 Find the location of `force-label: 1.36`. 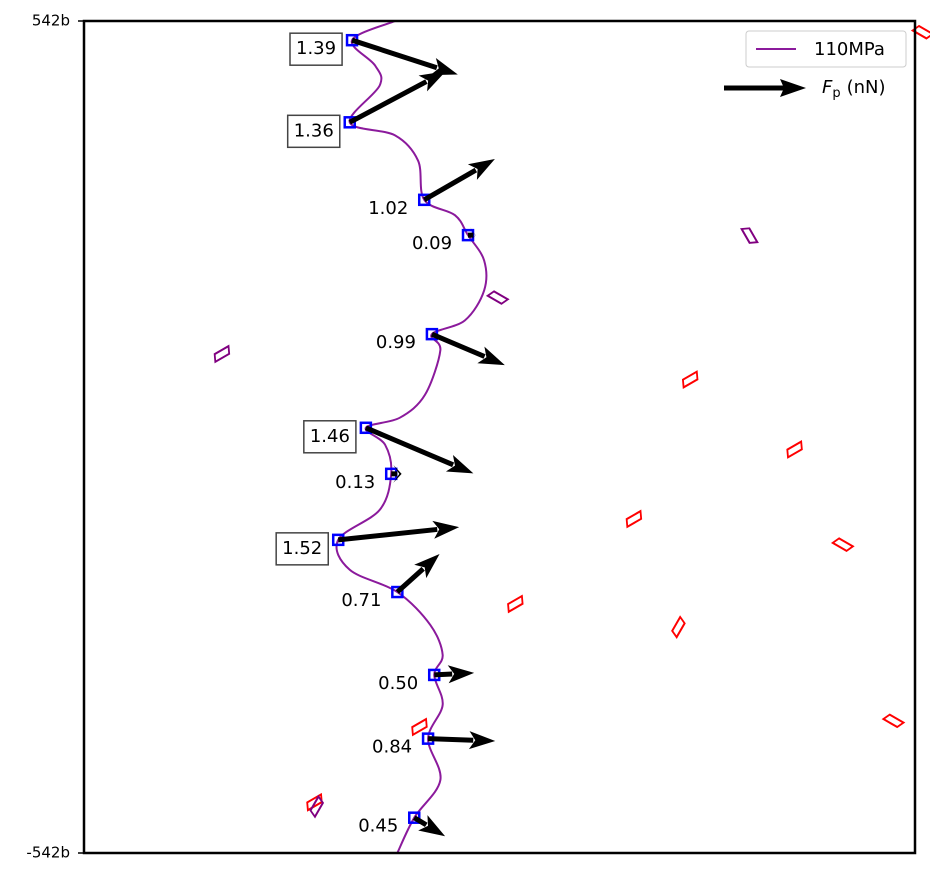

force-label: 1.36 is located at coordinates (314, 130).